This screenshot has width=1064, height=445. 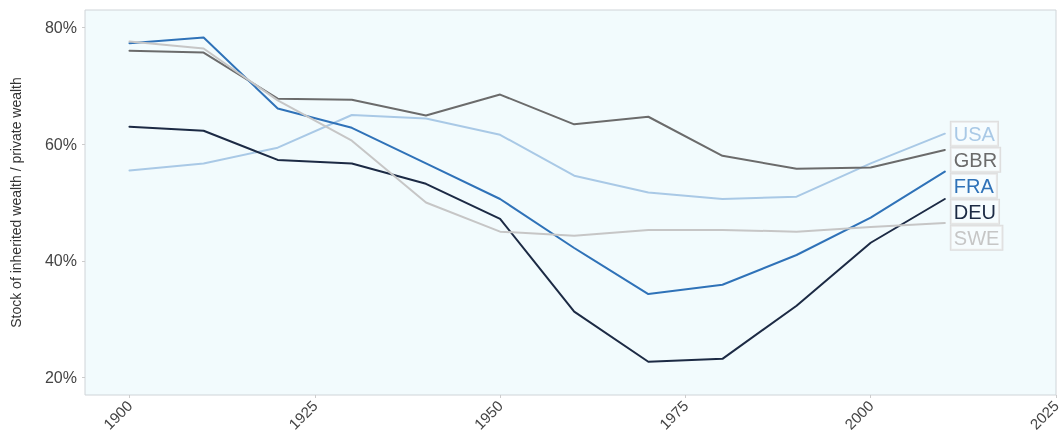 What do you see at coordinates (974, 185) in the screenshot?
I see `series-label: FRA` at bounding box center [974, 185].